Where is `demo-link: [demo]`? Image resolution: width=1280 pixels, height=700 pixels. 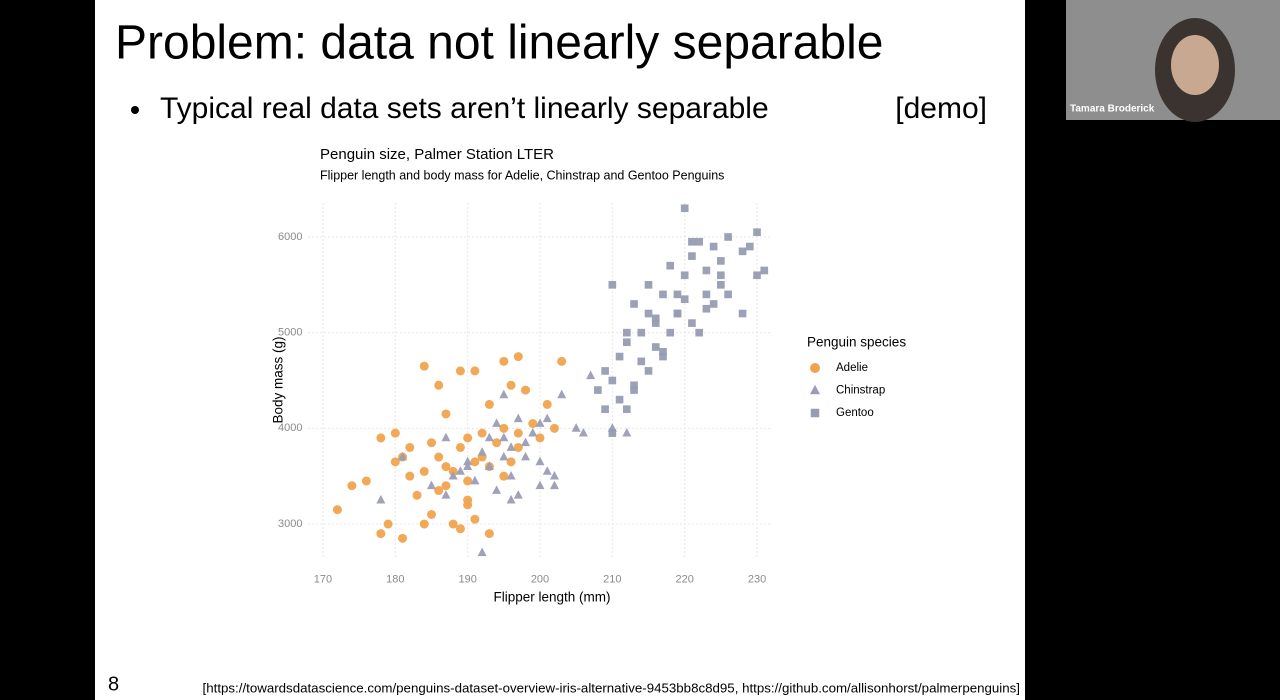
demo-link: [demo] is located at coordinates (941, 108).